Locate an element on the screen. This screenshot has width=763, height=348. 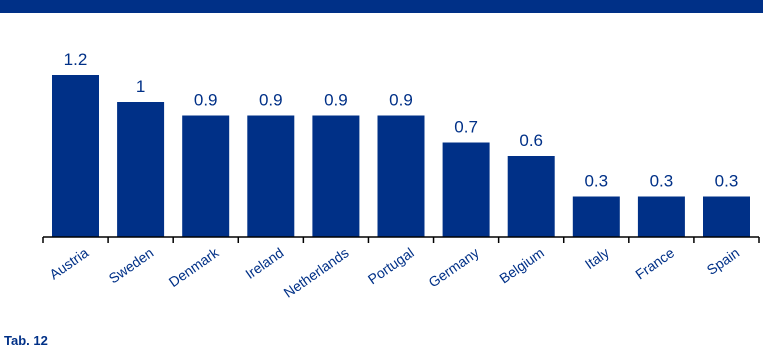
bar-france is located at coordinates (661, 216).